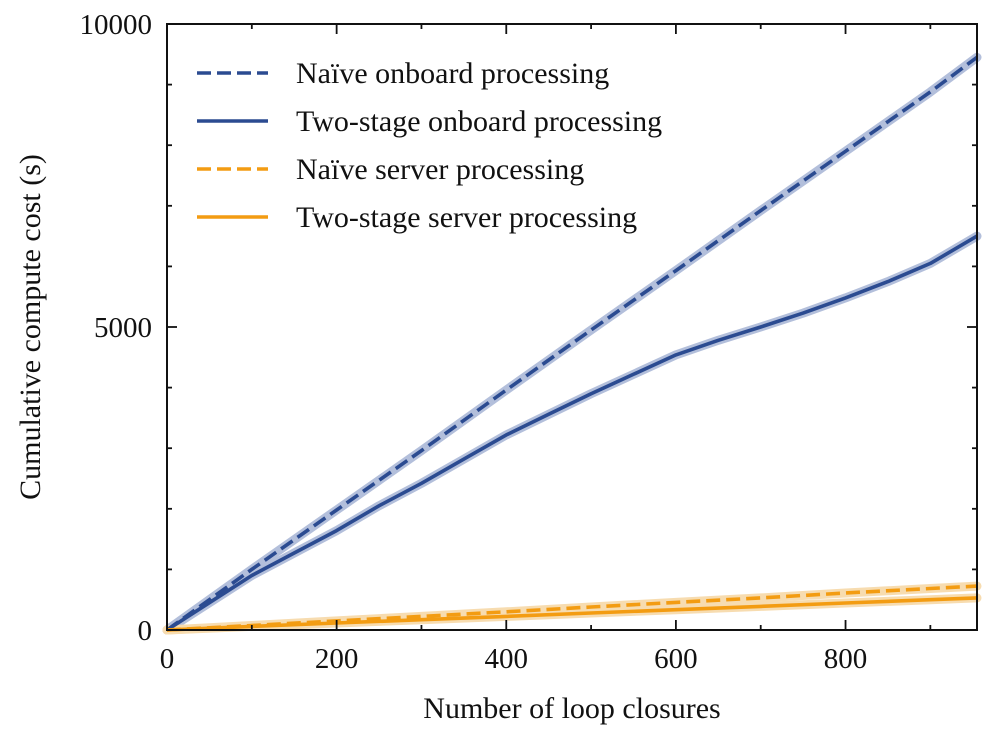 The image size is (994, 743). Describe the element at coordinates (116, 25) in the screenshot. I see `y-tick-label: 10000` at that location.